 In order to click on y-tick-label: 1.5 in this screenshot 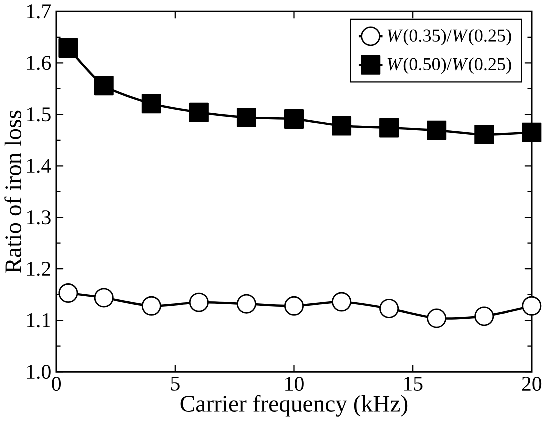, I will do `click(39, 115)`.